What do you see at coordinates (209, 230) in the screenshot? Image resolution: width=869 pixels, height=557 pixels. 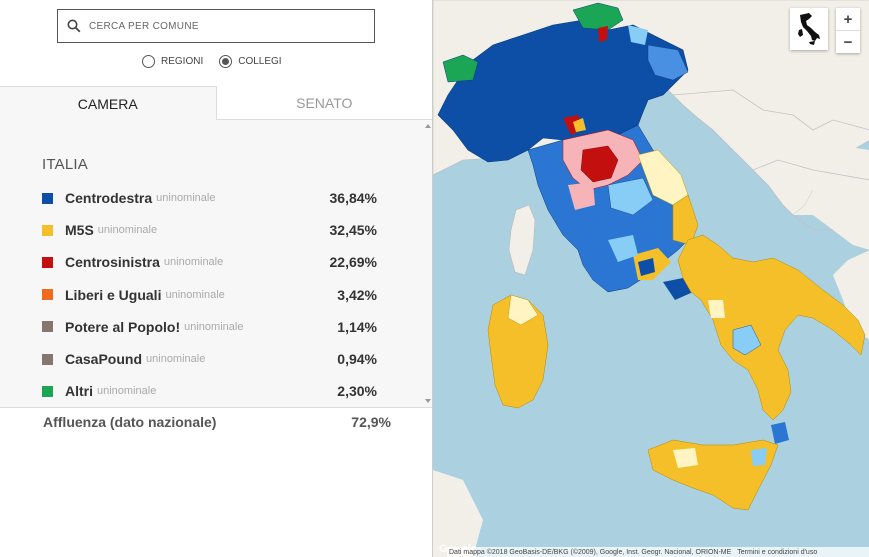 I see `party-row: M5S uninominale 32,45%` at bounding box center [209, 230].